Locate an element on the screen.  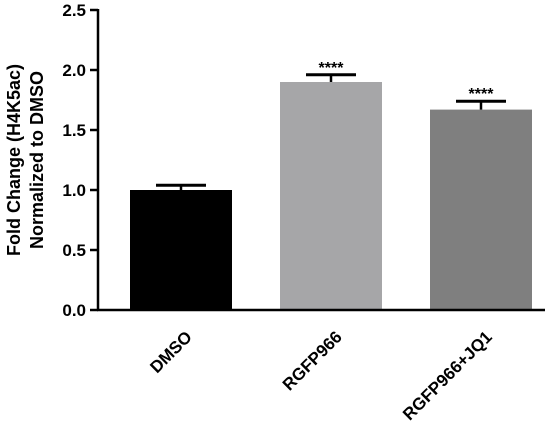
x-axis-labels: DMSO RGFP966 RGFP966+JQ1 is located at coordinates (320, 375).